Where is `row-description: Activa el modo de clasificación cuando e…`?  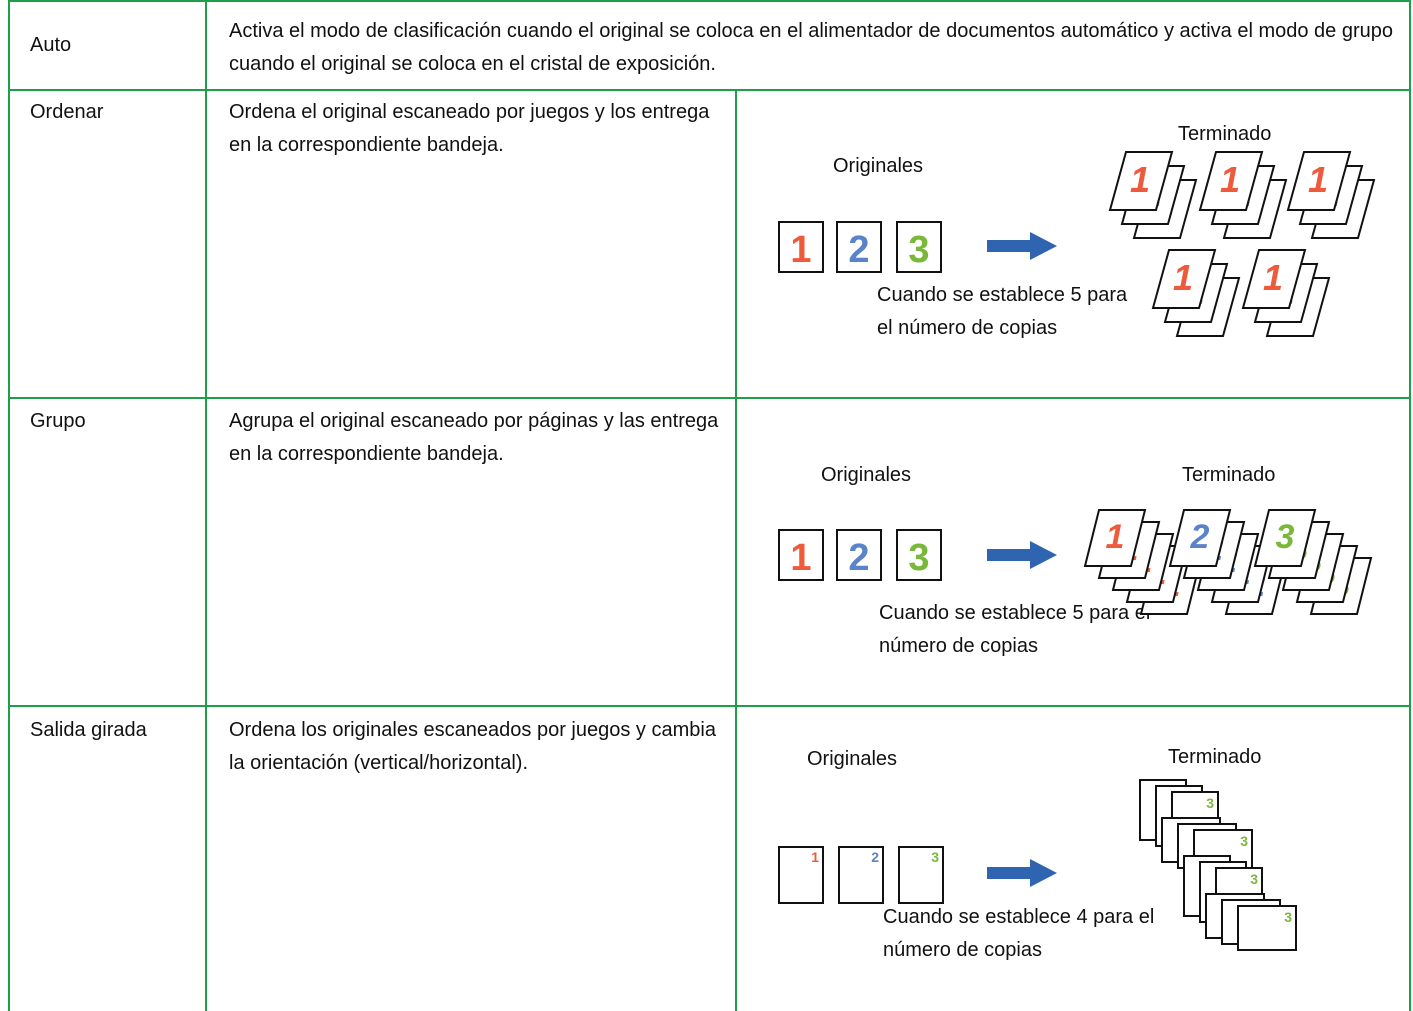
row-description: Activa el modo de clasificación cuando e… is located at coordinates (811, 47).